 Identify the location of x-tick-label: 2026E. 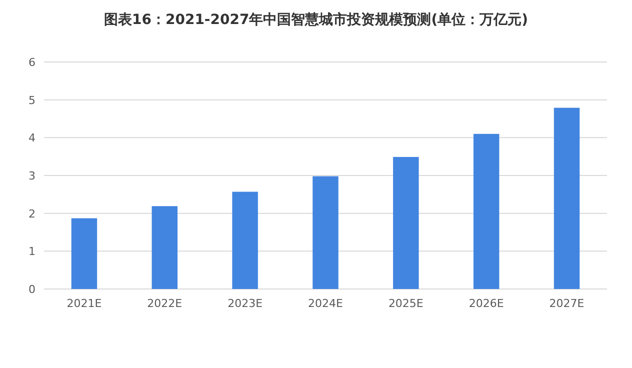
(486, 303).